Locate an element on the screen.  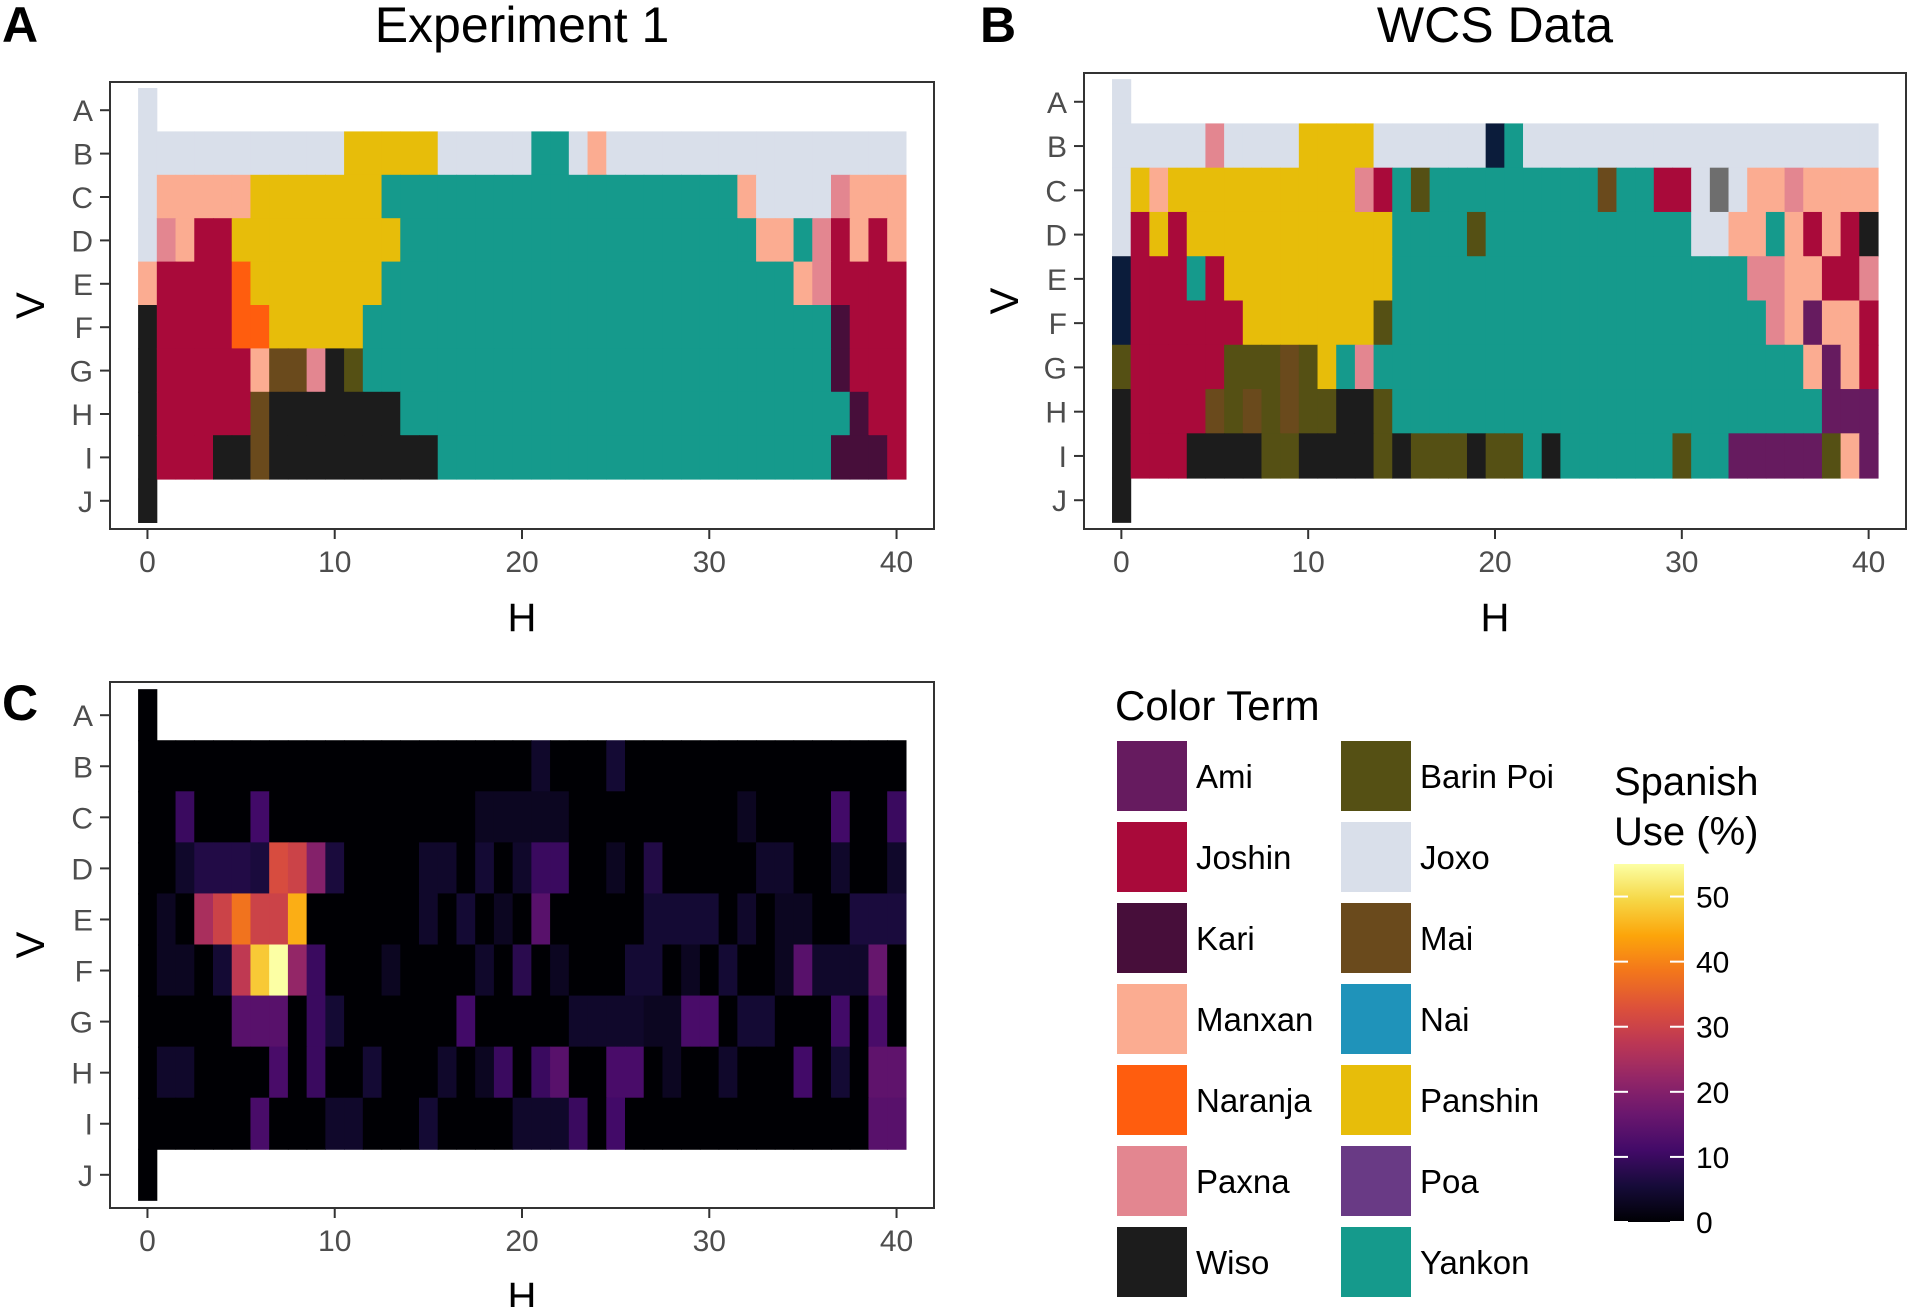
legend-label: Naranja is located at coordinates (1254, 1100).